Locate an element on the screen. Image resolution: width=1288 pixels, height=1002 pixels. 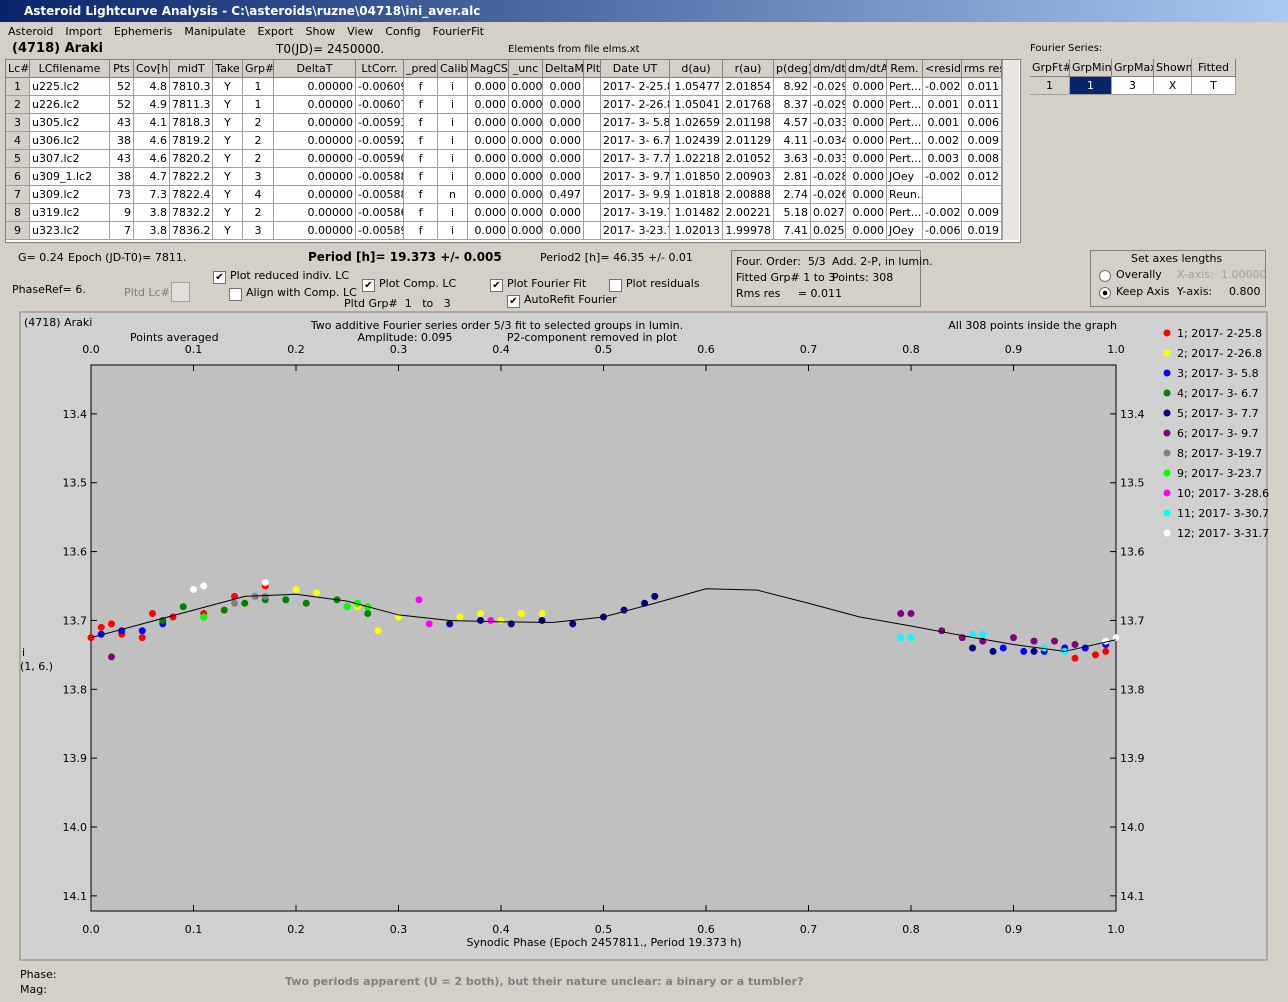
spinner is located at coordinates (180, 292).